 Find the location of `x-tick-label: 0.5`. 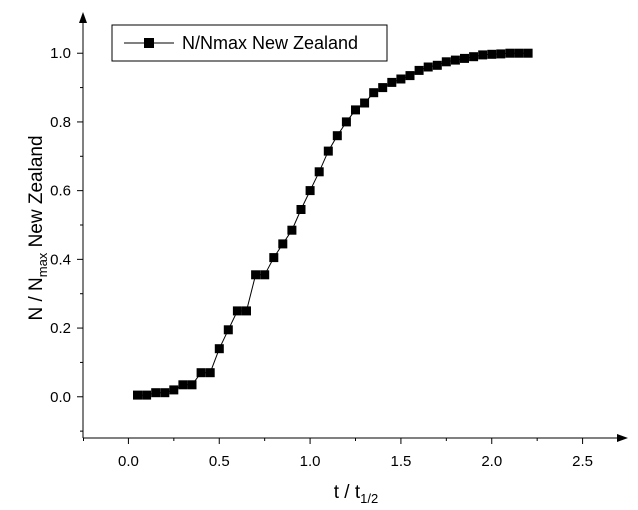

x-tick-label: 0.5 is located at coordinates (219, 461).